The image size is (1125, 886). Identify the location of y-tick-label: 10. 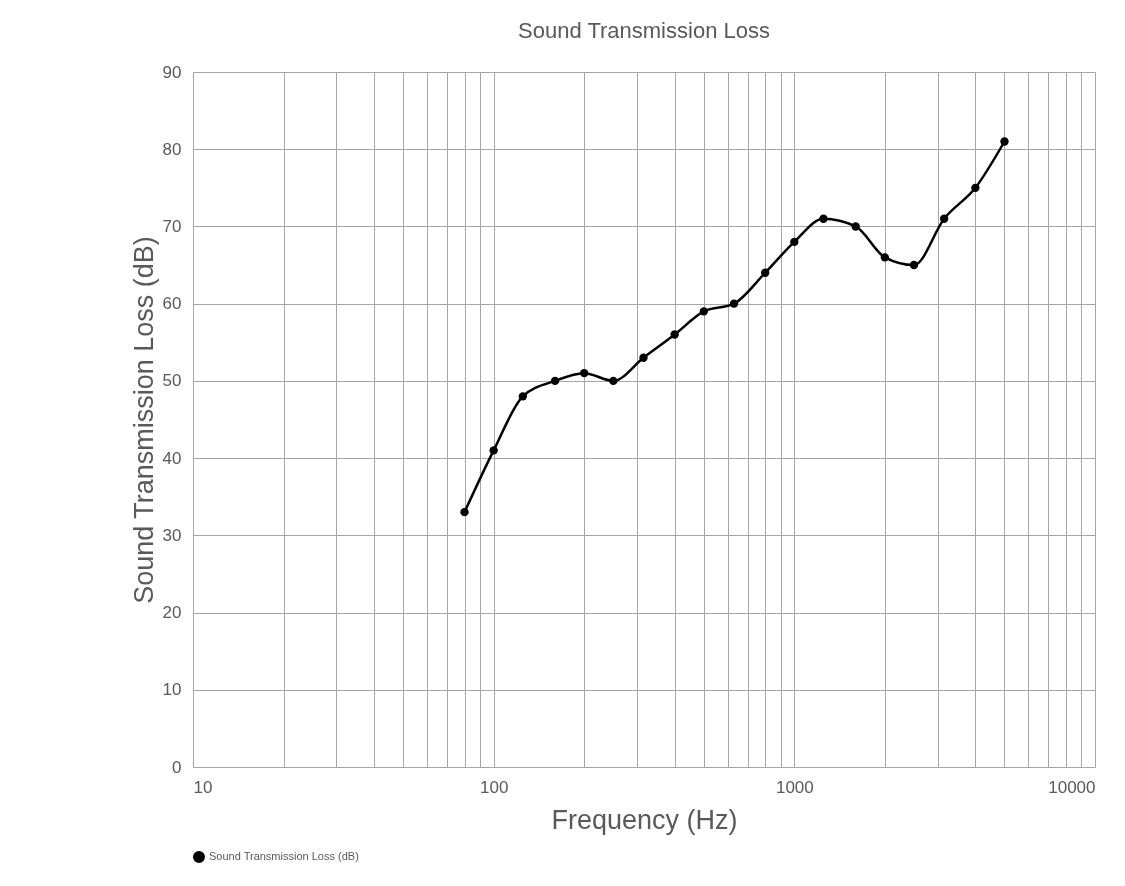
(172, 690).